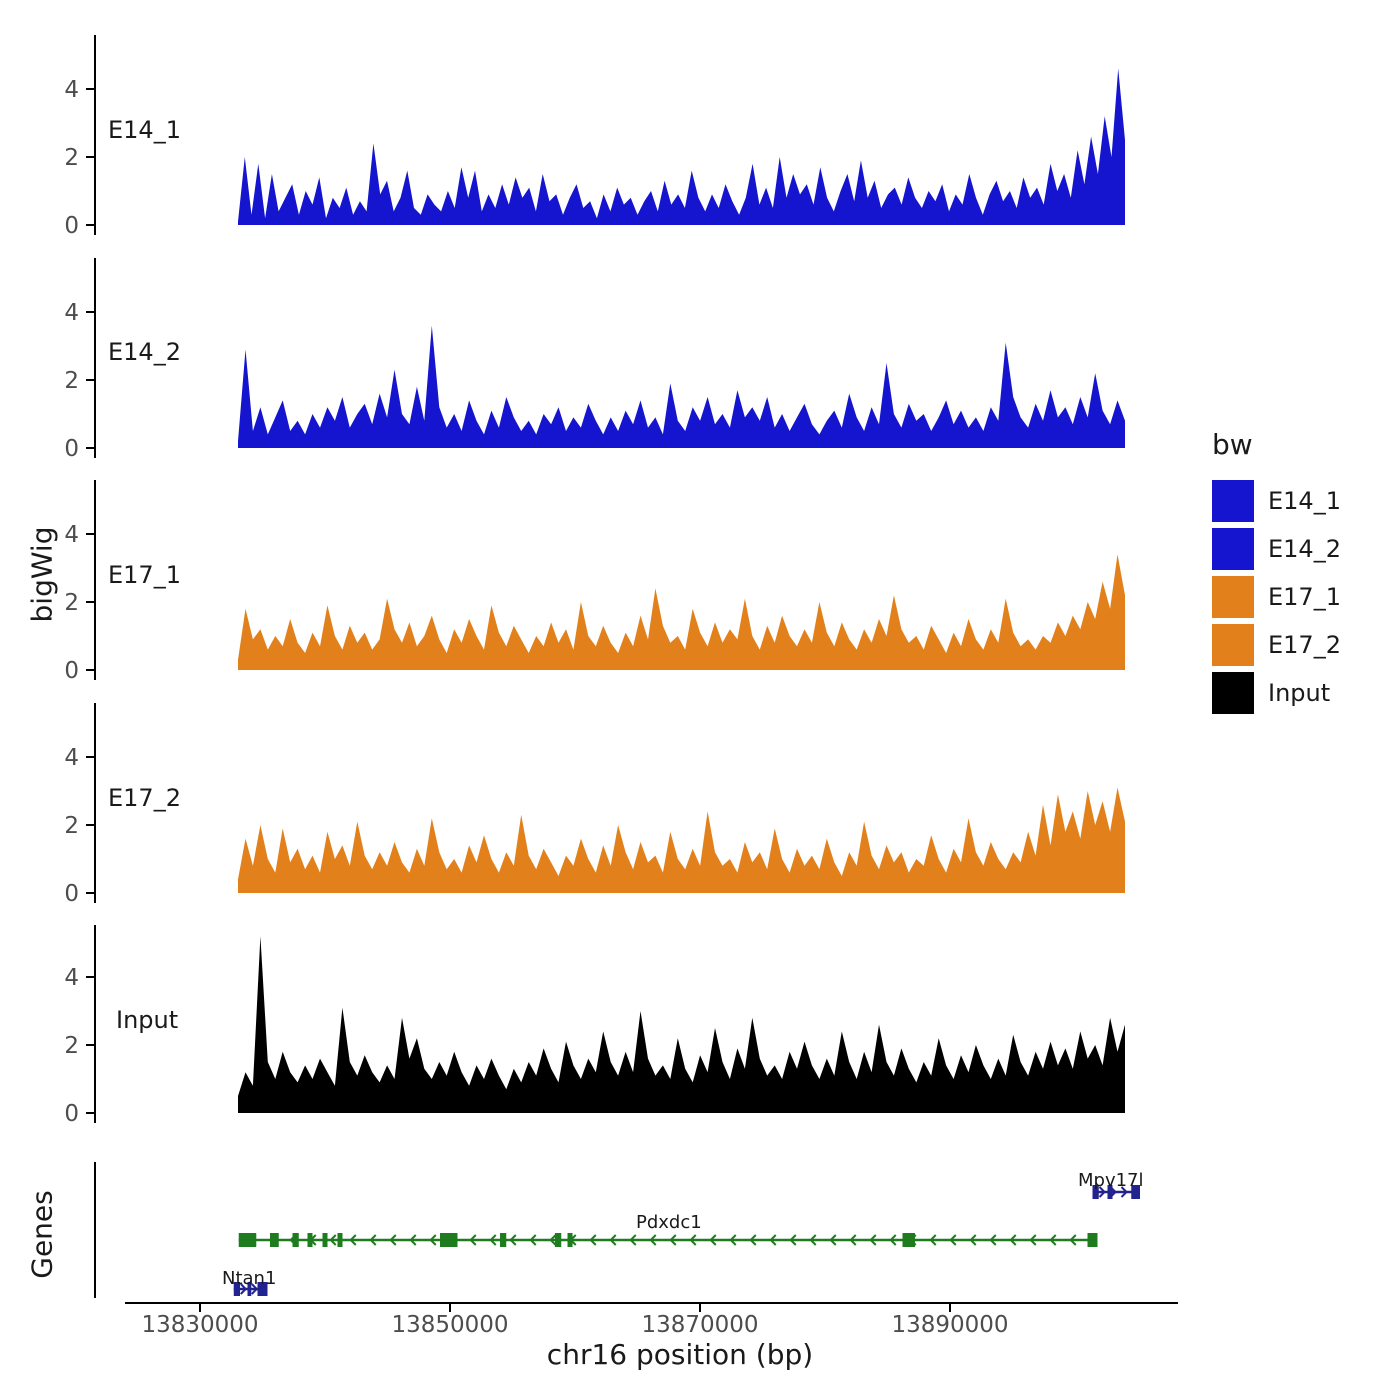  What do you see at coordinates (1302, 501) in the screenshot?
I see `legend-item-E14_1: E14_1` at bounding box center [1302, 501].